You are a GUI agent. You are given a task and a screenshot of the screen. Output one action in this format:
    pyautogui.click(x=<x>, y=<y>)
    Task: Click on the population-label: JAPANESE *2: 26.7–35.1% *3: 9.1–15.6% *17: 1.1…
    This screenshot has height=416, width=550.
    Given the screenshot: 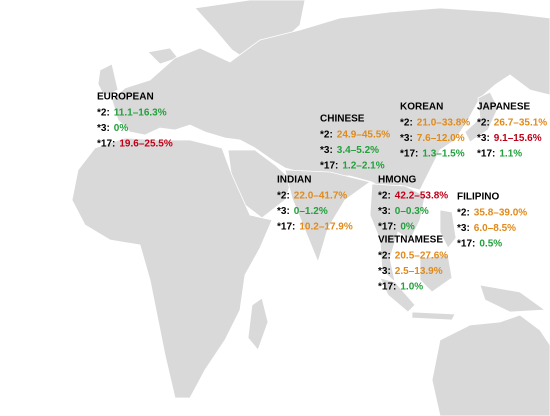 What is the action you would take?
    pyautogui.click(x=512, y=131)
    